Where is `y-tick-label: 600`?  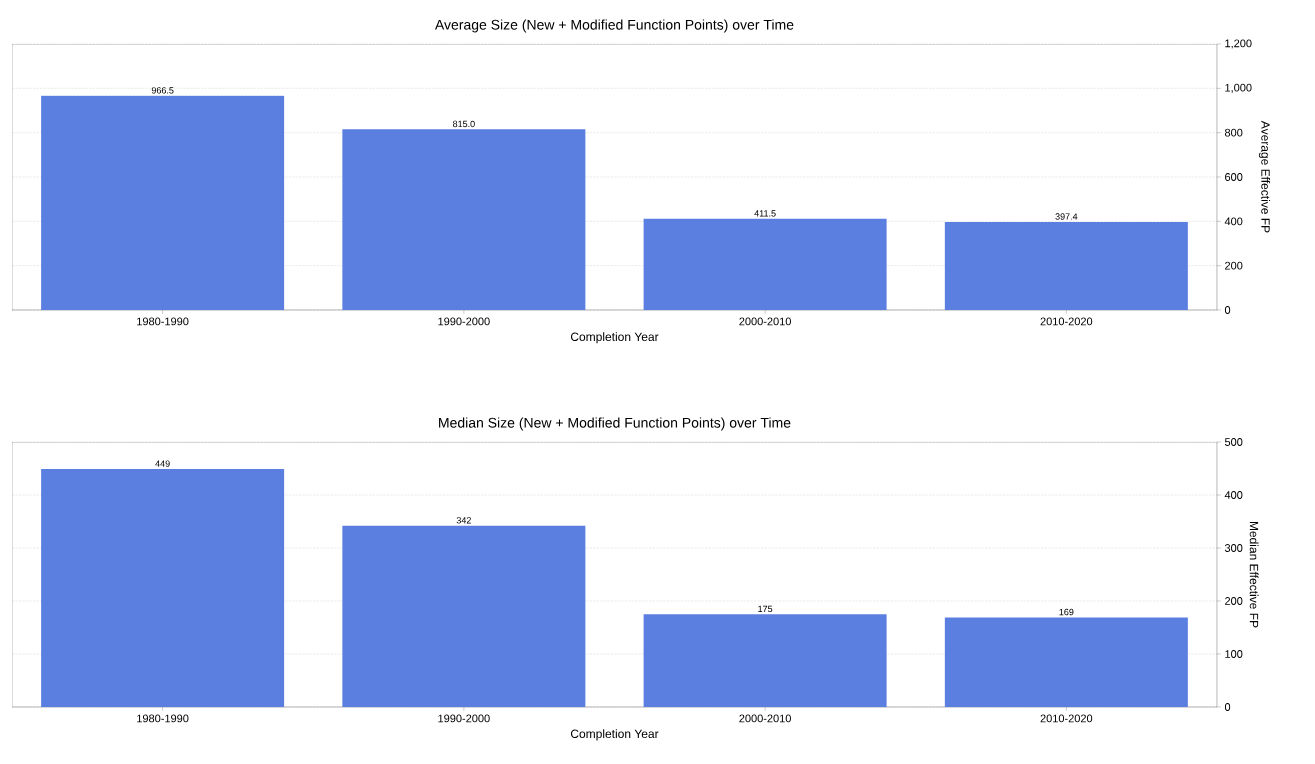 y-tick-label: 600 is located at coordinates (1234, 177).